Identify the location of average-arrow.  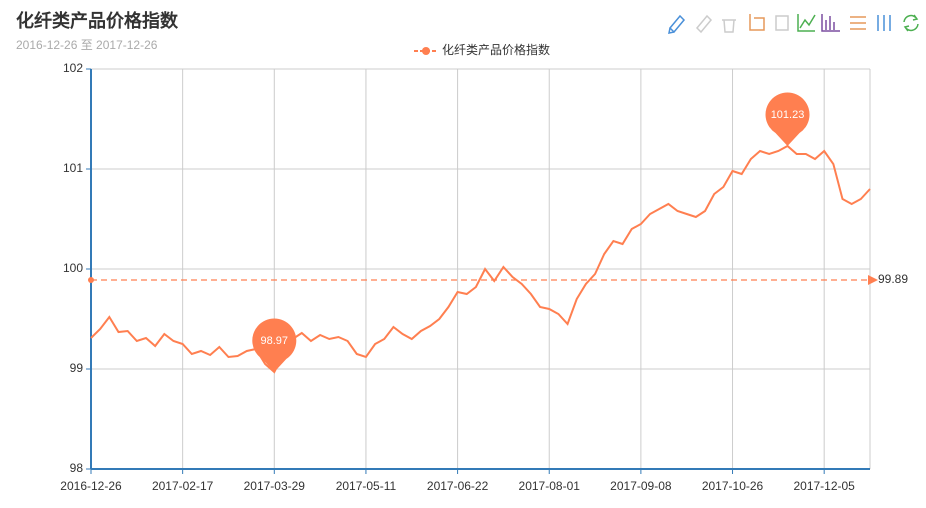
(873, 280).